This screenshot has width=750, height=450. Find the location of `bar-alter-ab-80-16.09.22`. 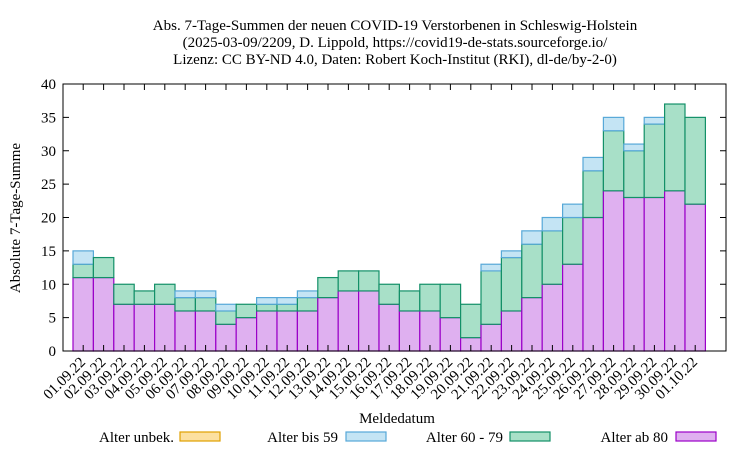

bar-alter-ab-80-16.09.22 is located at coordinates (389, 327).